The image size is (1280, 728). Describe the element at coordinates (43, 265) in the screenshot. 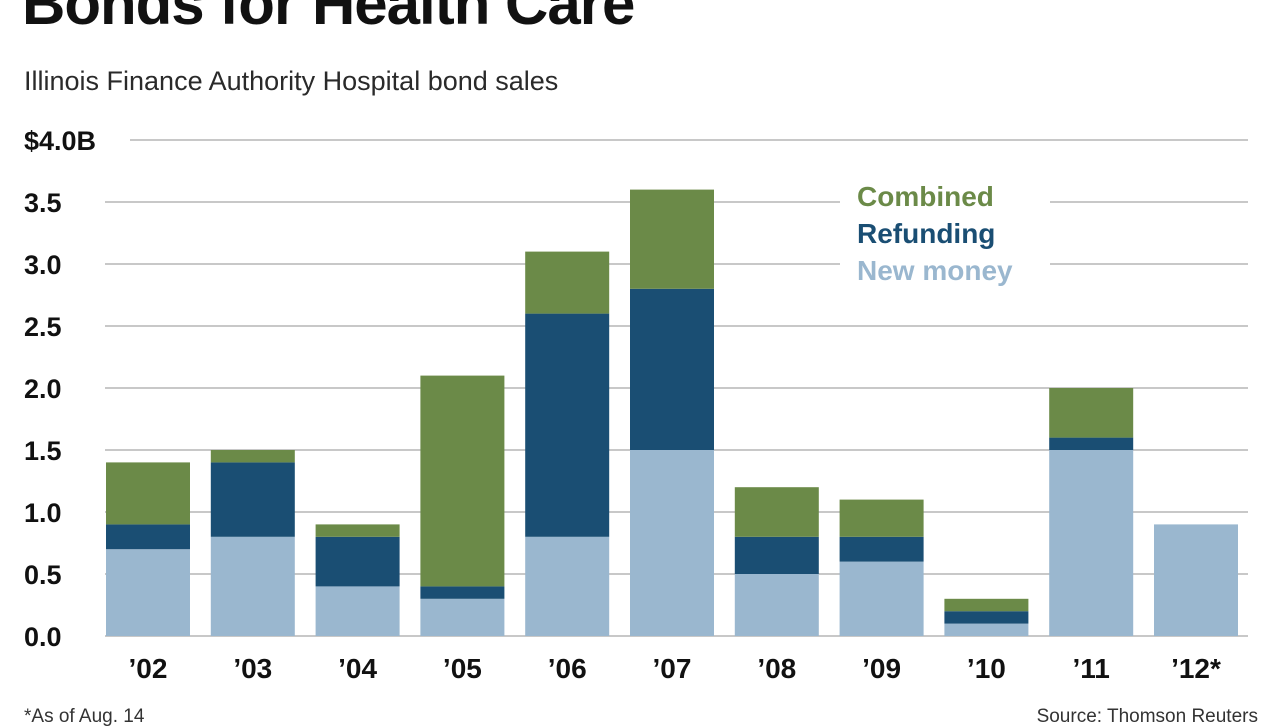

I see `y-tick-label: 3.0` at that location.